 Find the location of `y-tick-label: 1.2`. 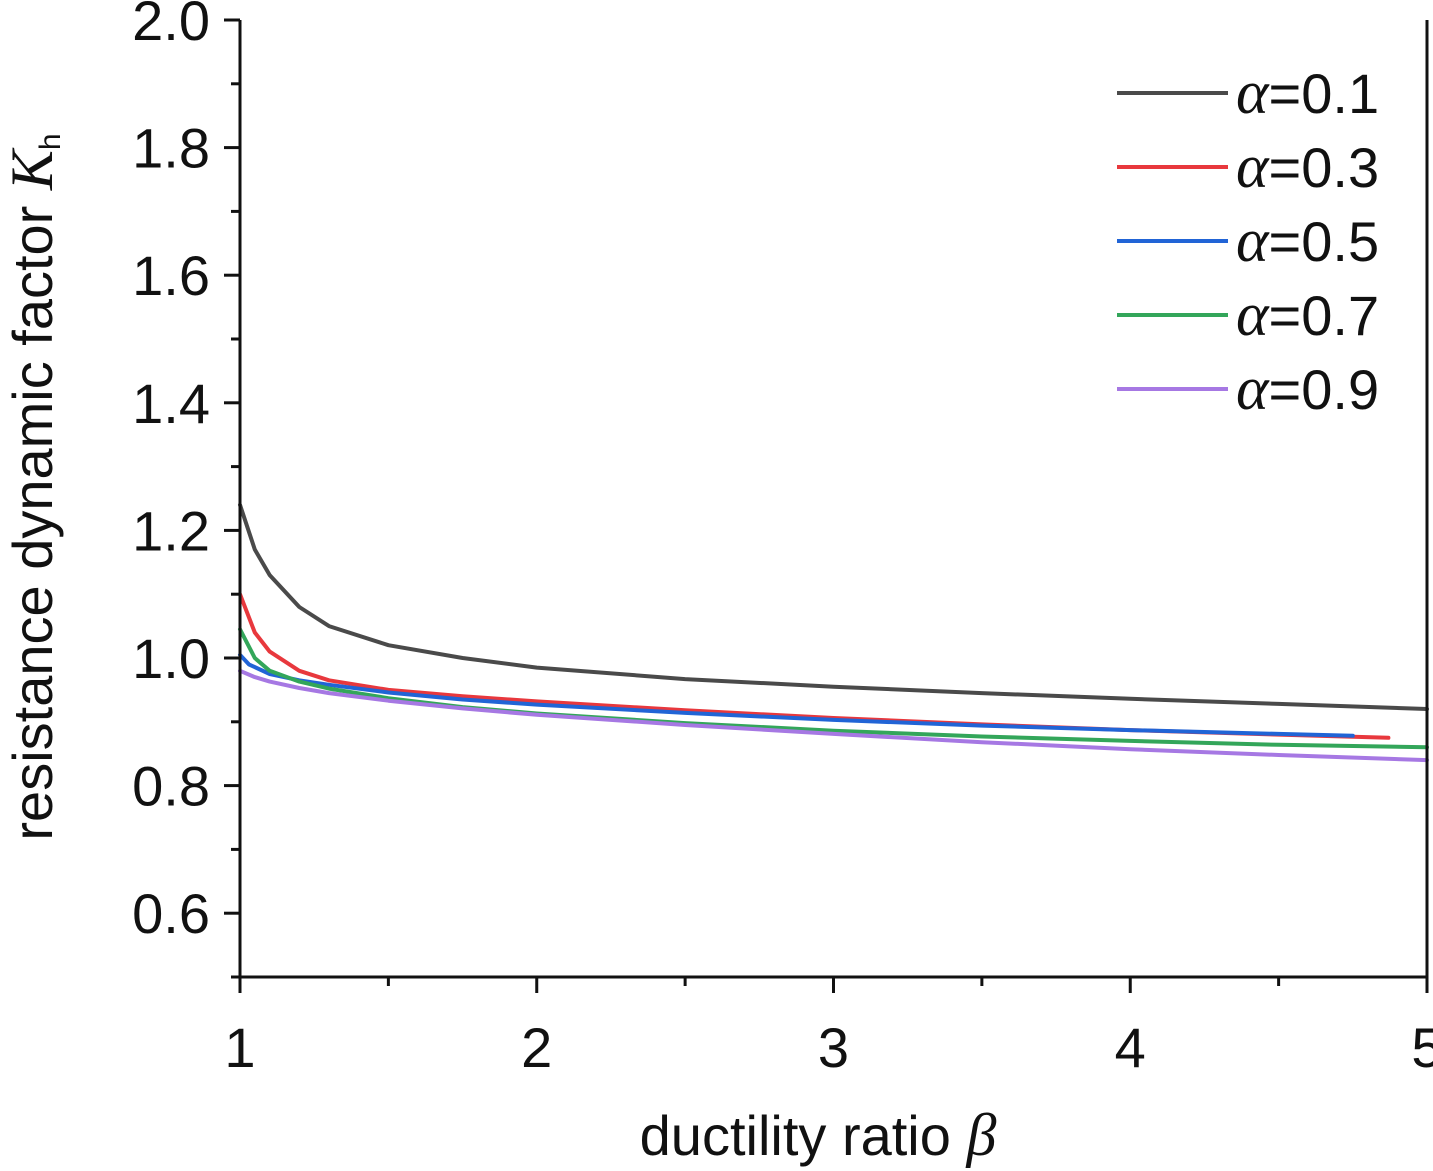

y-tick-label: 1.2 is located at coordinates (171, 530).